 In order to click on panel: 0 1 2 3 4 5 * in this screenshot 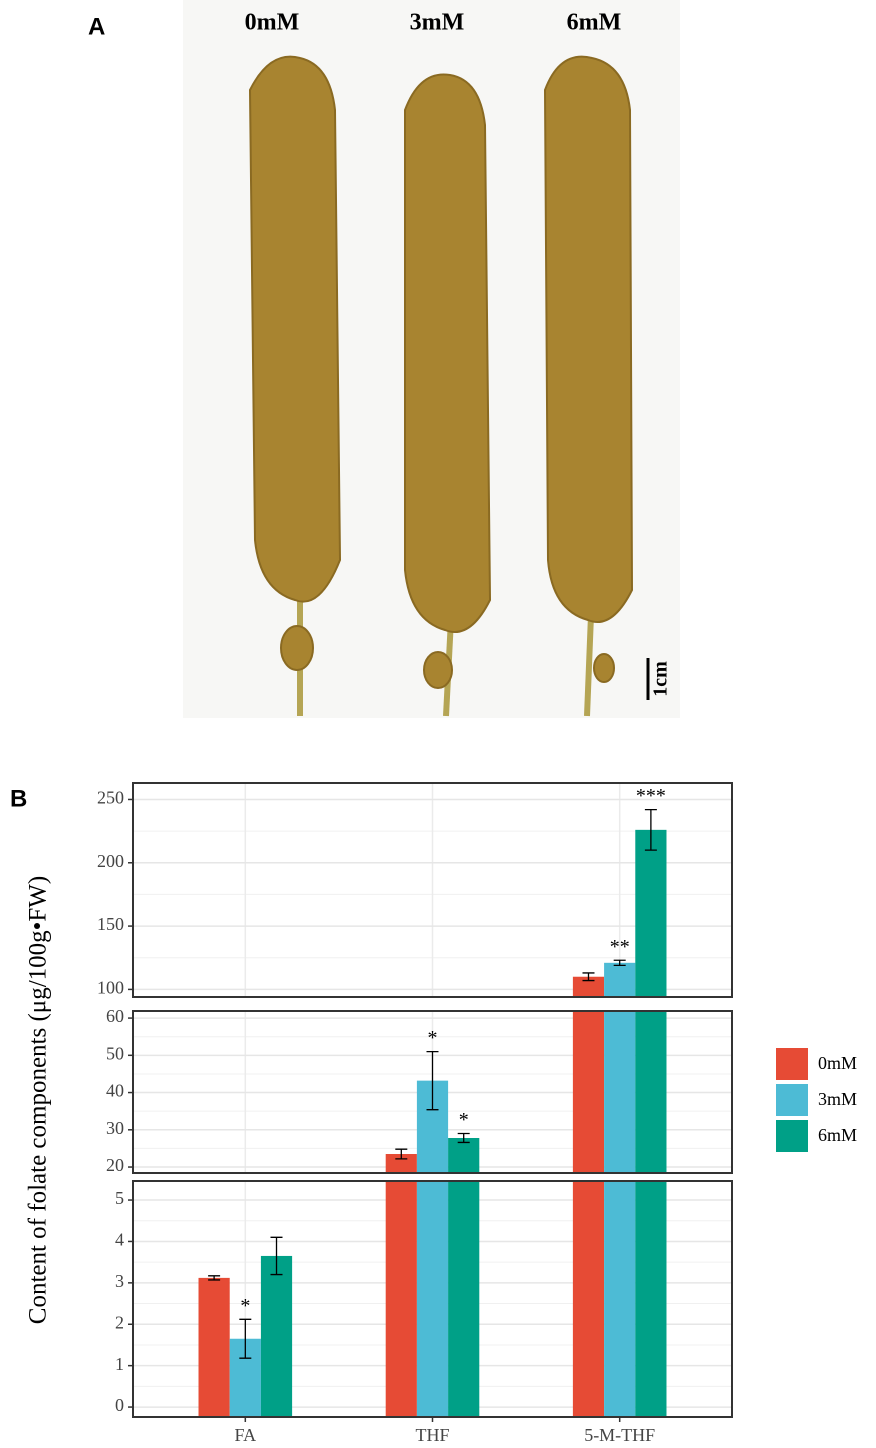, I will do `click(424, 1299)`.